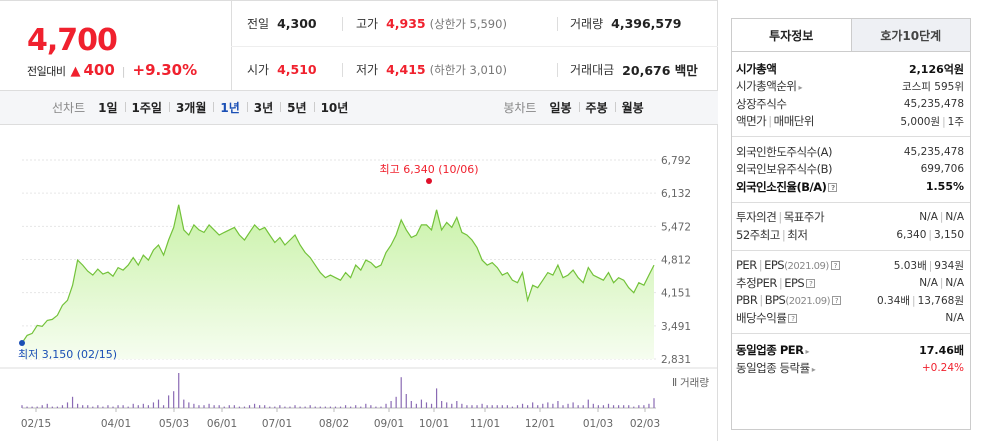 The width and height of the screenshot is (1003, 441). I want to click on tab-period-3m: 3개월, so click(190, 107).